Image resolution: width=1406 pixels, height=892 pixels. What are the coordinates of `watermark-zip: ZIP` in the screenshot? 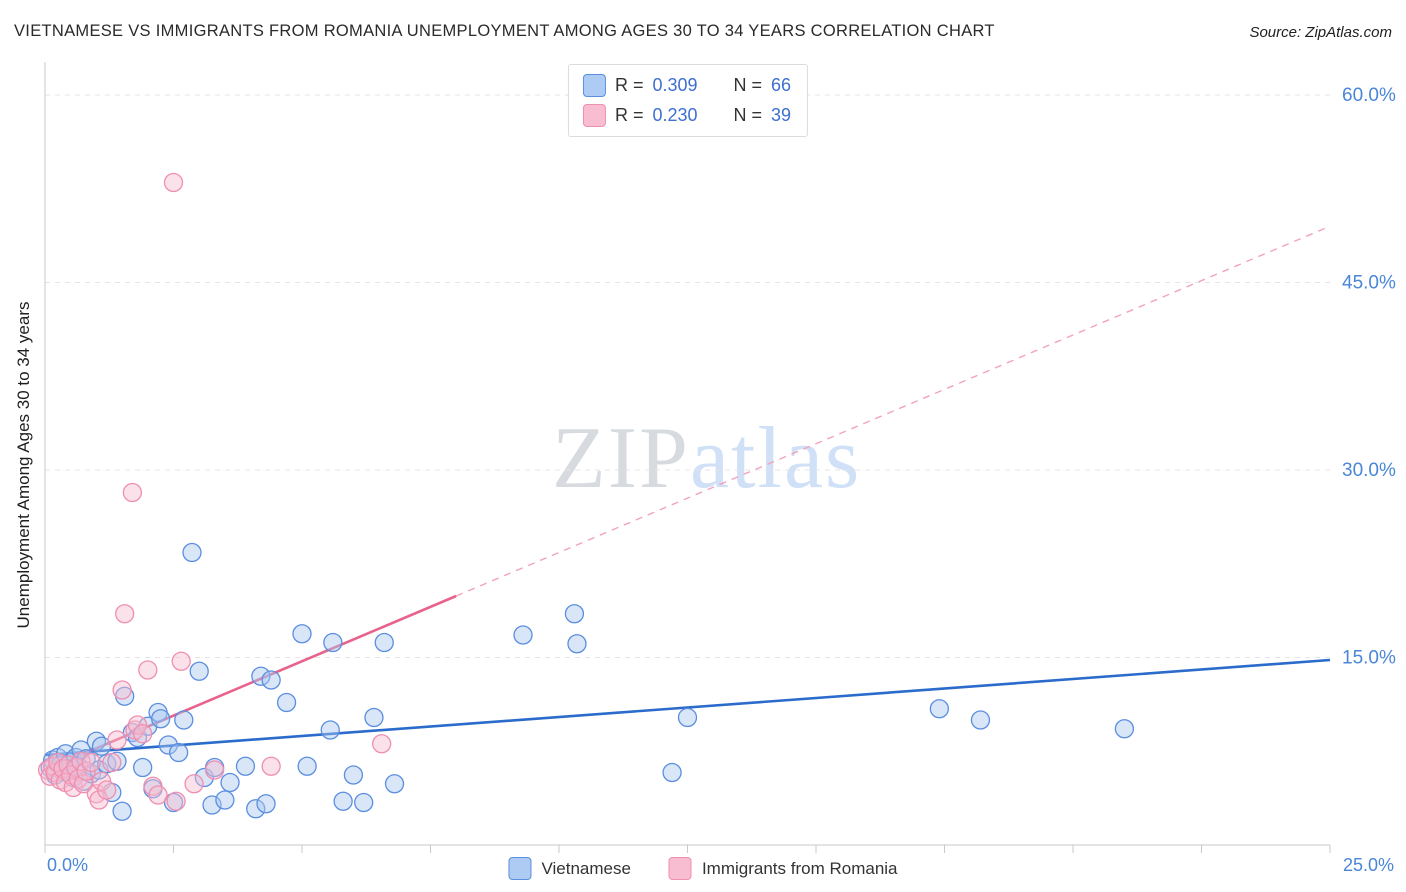 It's located at (621, 458).